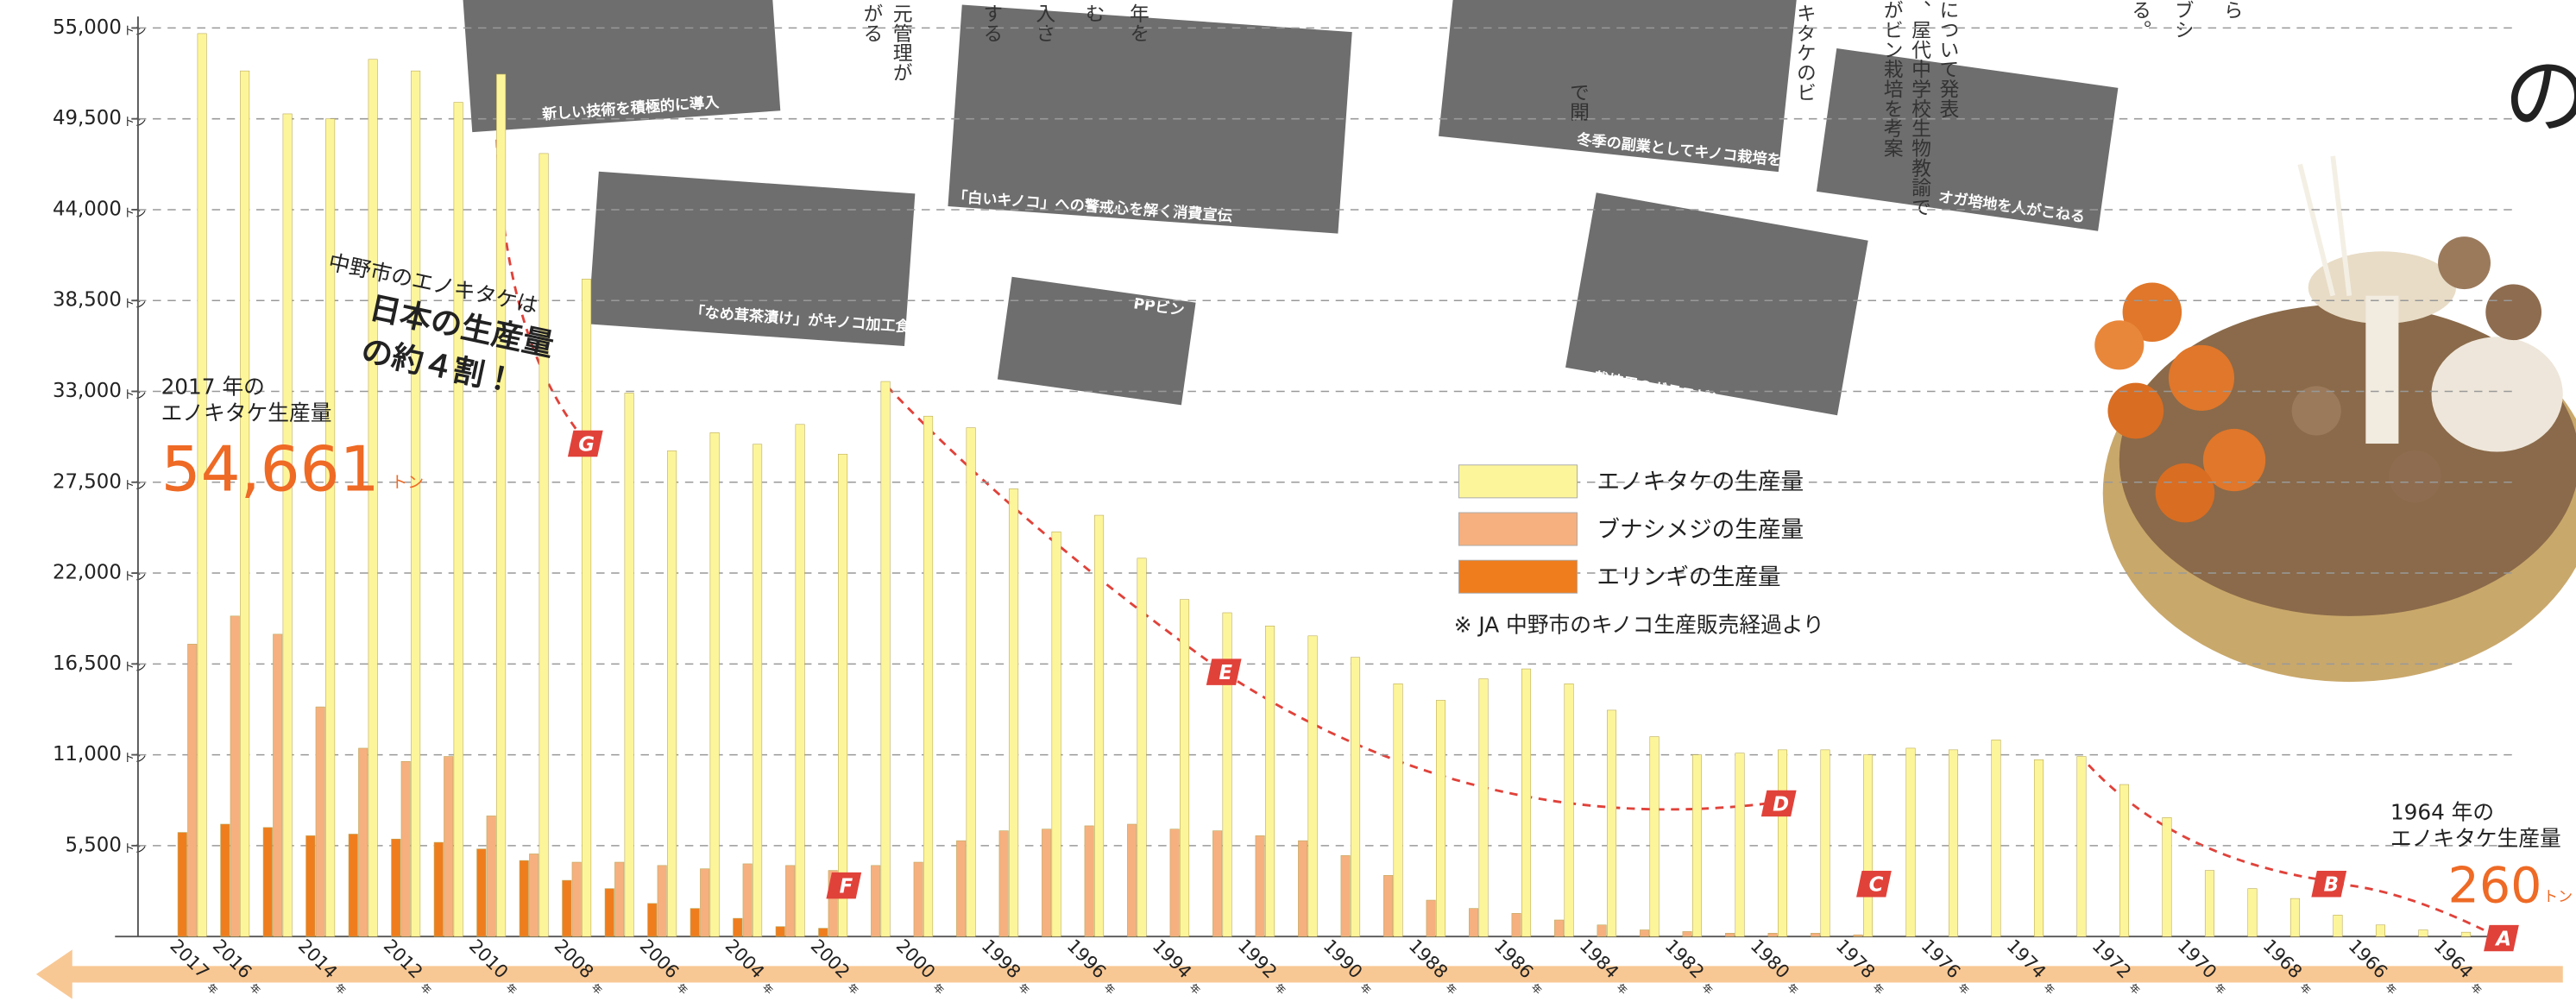  Describe the element at coordinates (2335, 419) in the screenshot. I see `mushroom-basket` at that location.